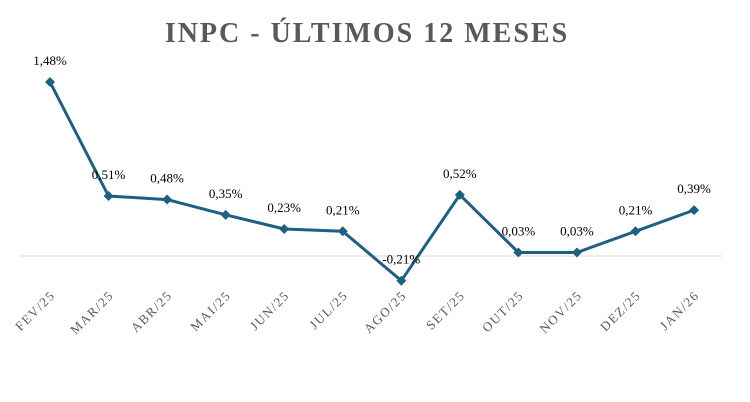 This screenshot has height=402, width=750. I want to click on data-label: 1,48%, so click(50, 60).